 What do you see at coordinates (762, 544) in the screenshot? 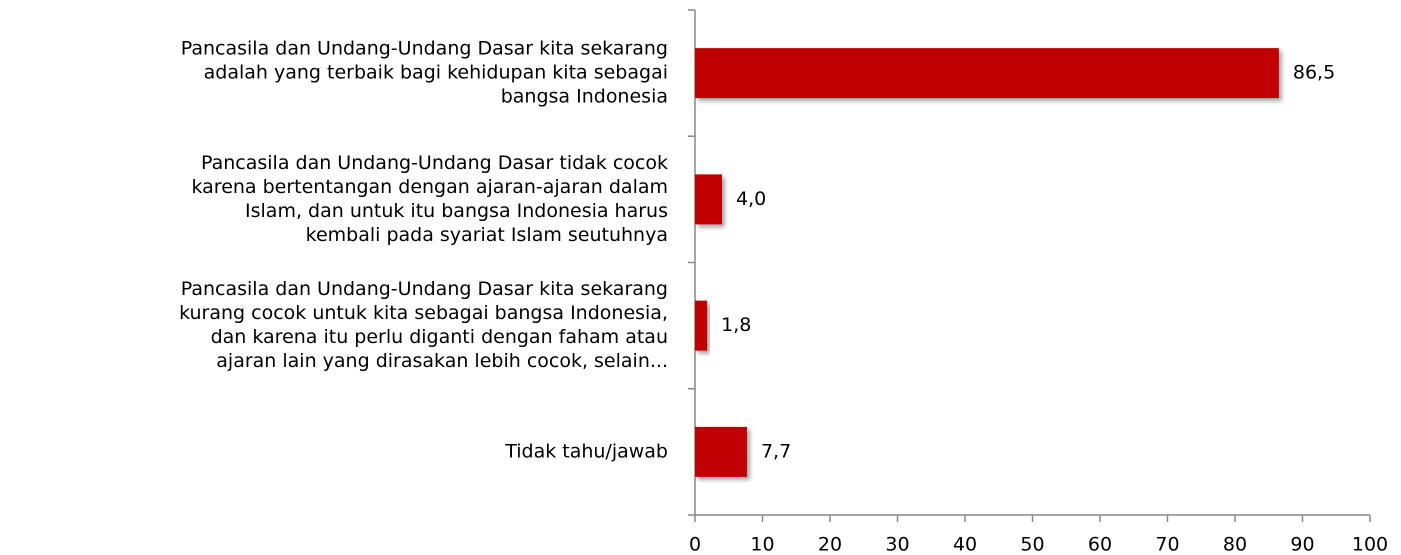
I see `x-tick-label: 10` at bounding box center [762, 544].